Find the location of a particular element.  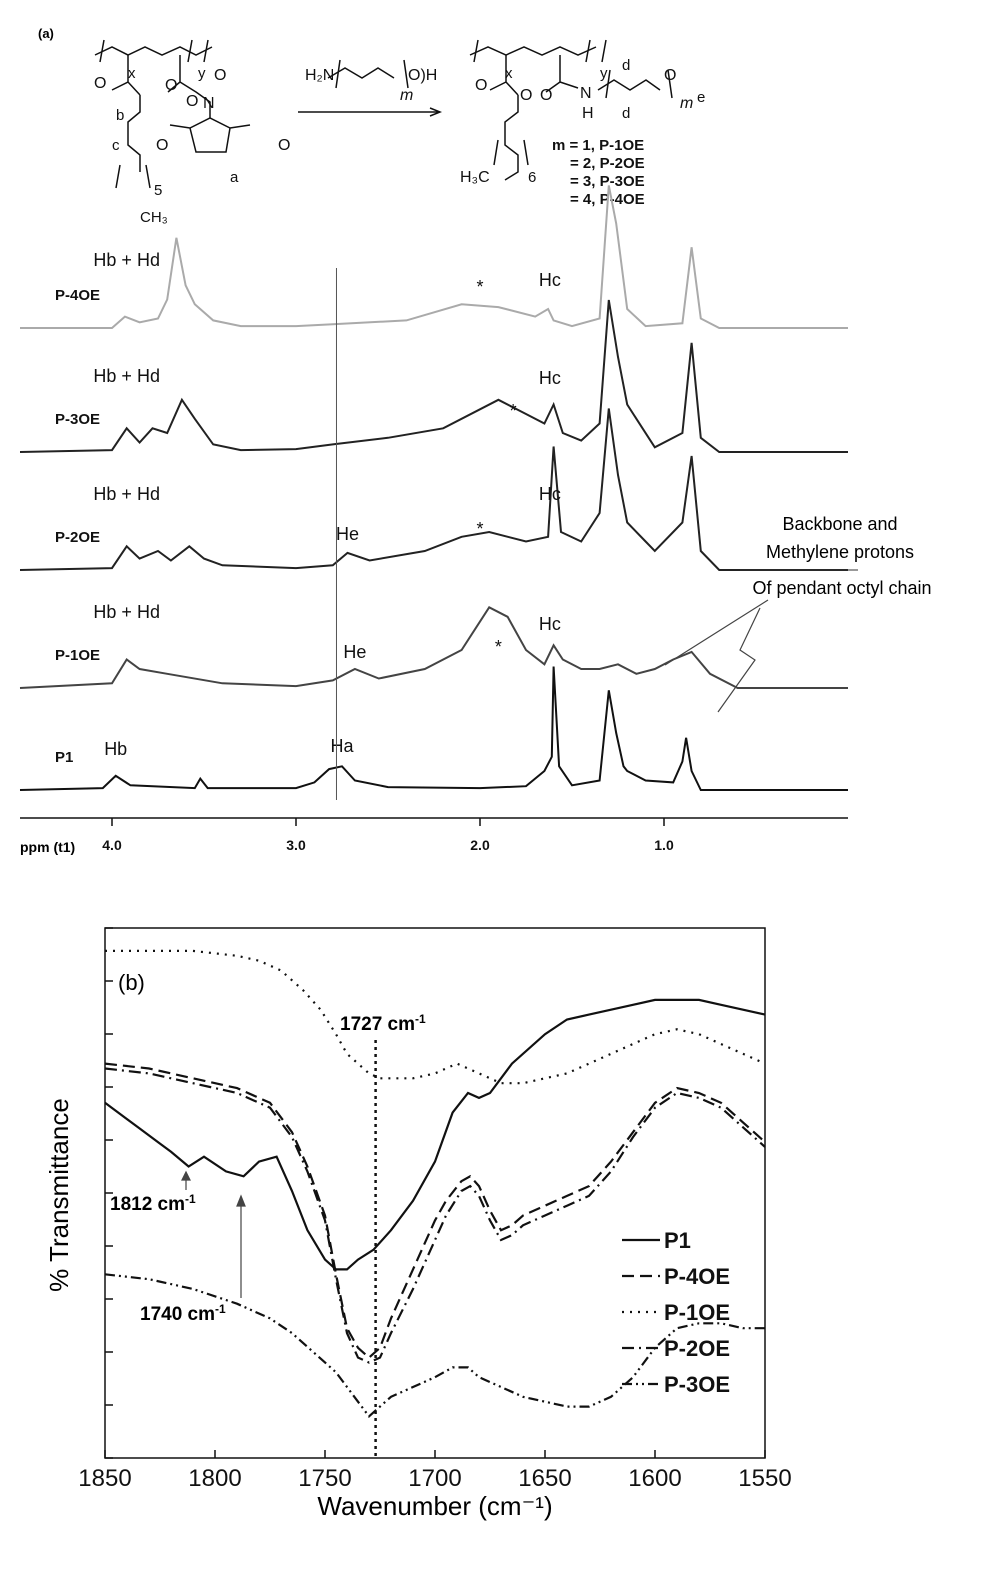

reactant-nhs-linker is located at coordinates (189, 86).